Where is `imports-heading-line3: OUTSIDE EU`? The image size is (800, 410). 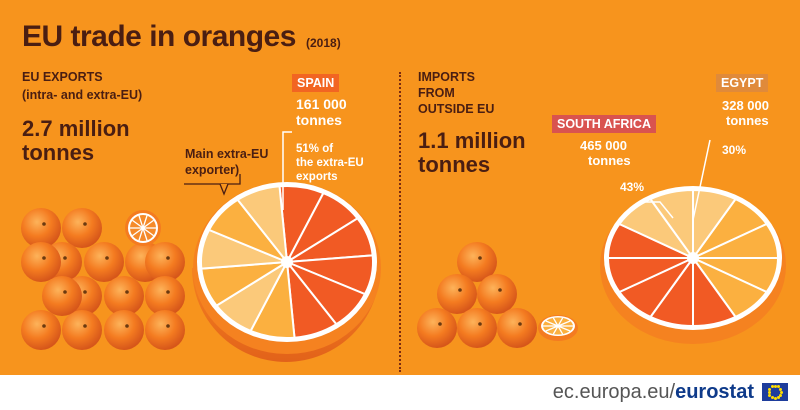 imports-heading-line3: OUTSIDE EU is located at coordinates (456, 109).